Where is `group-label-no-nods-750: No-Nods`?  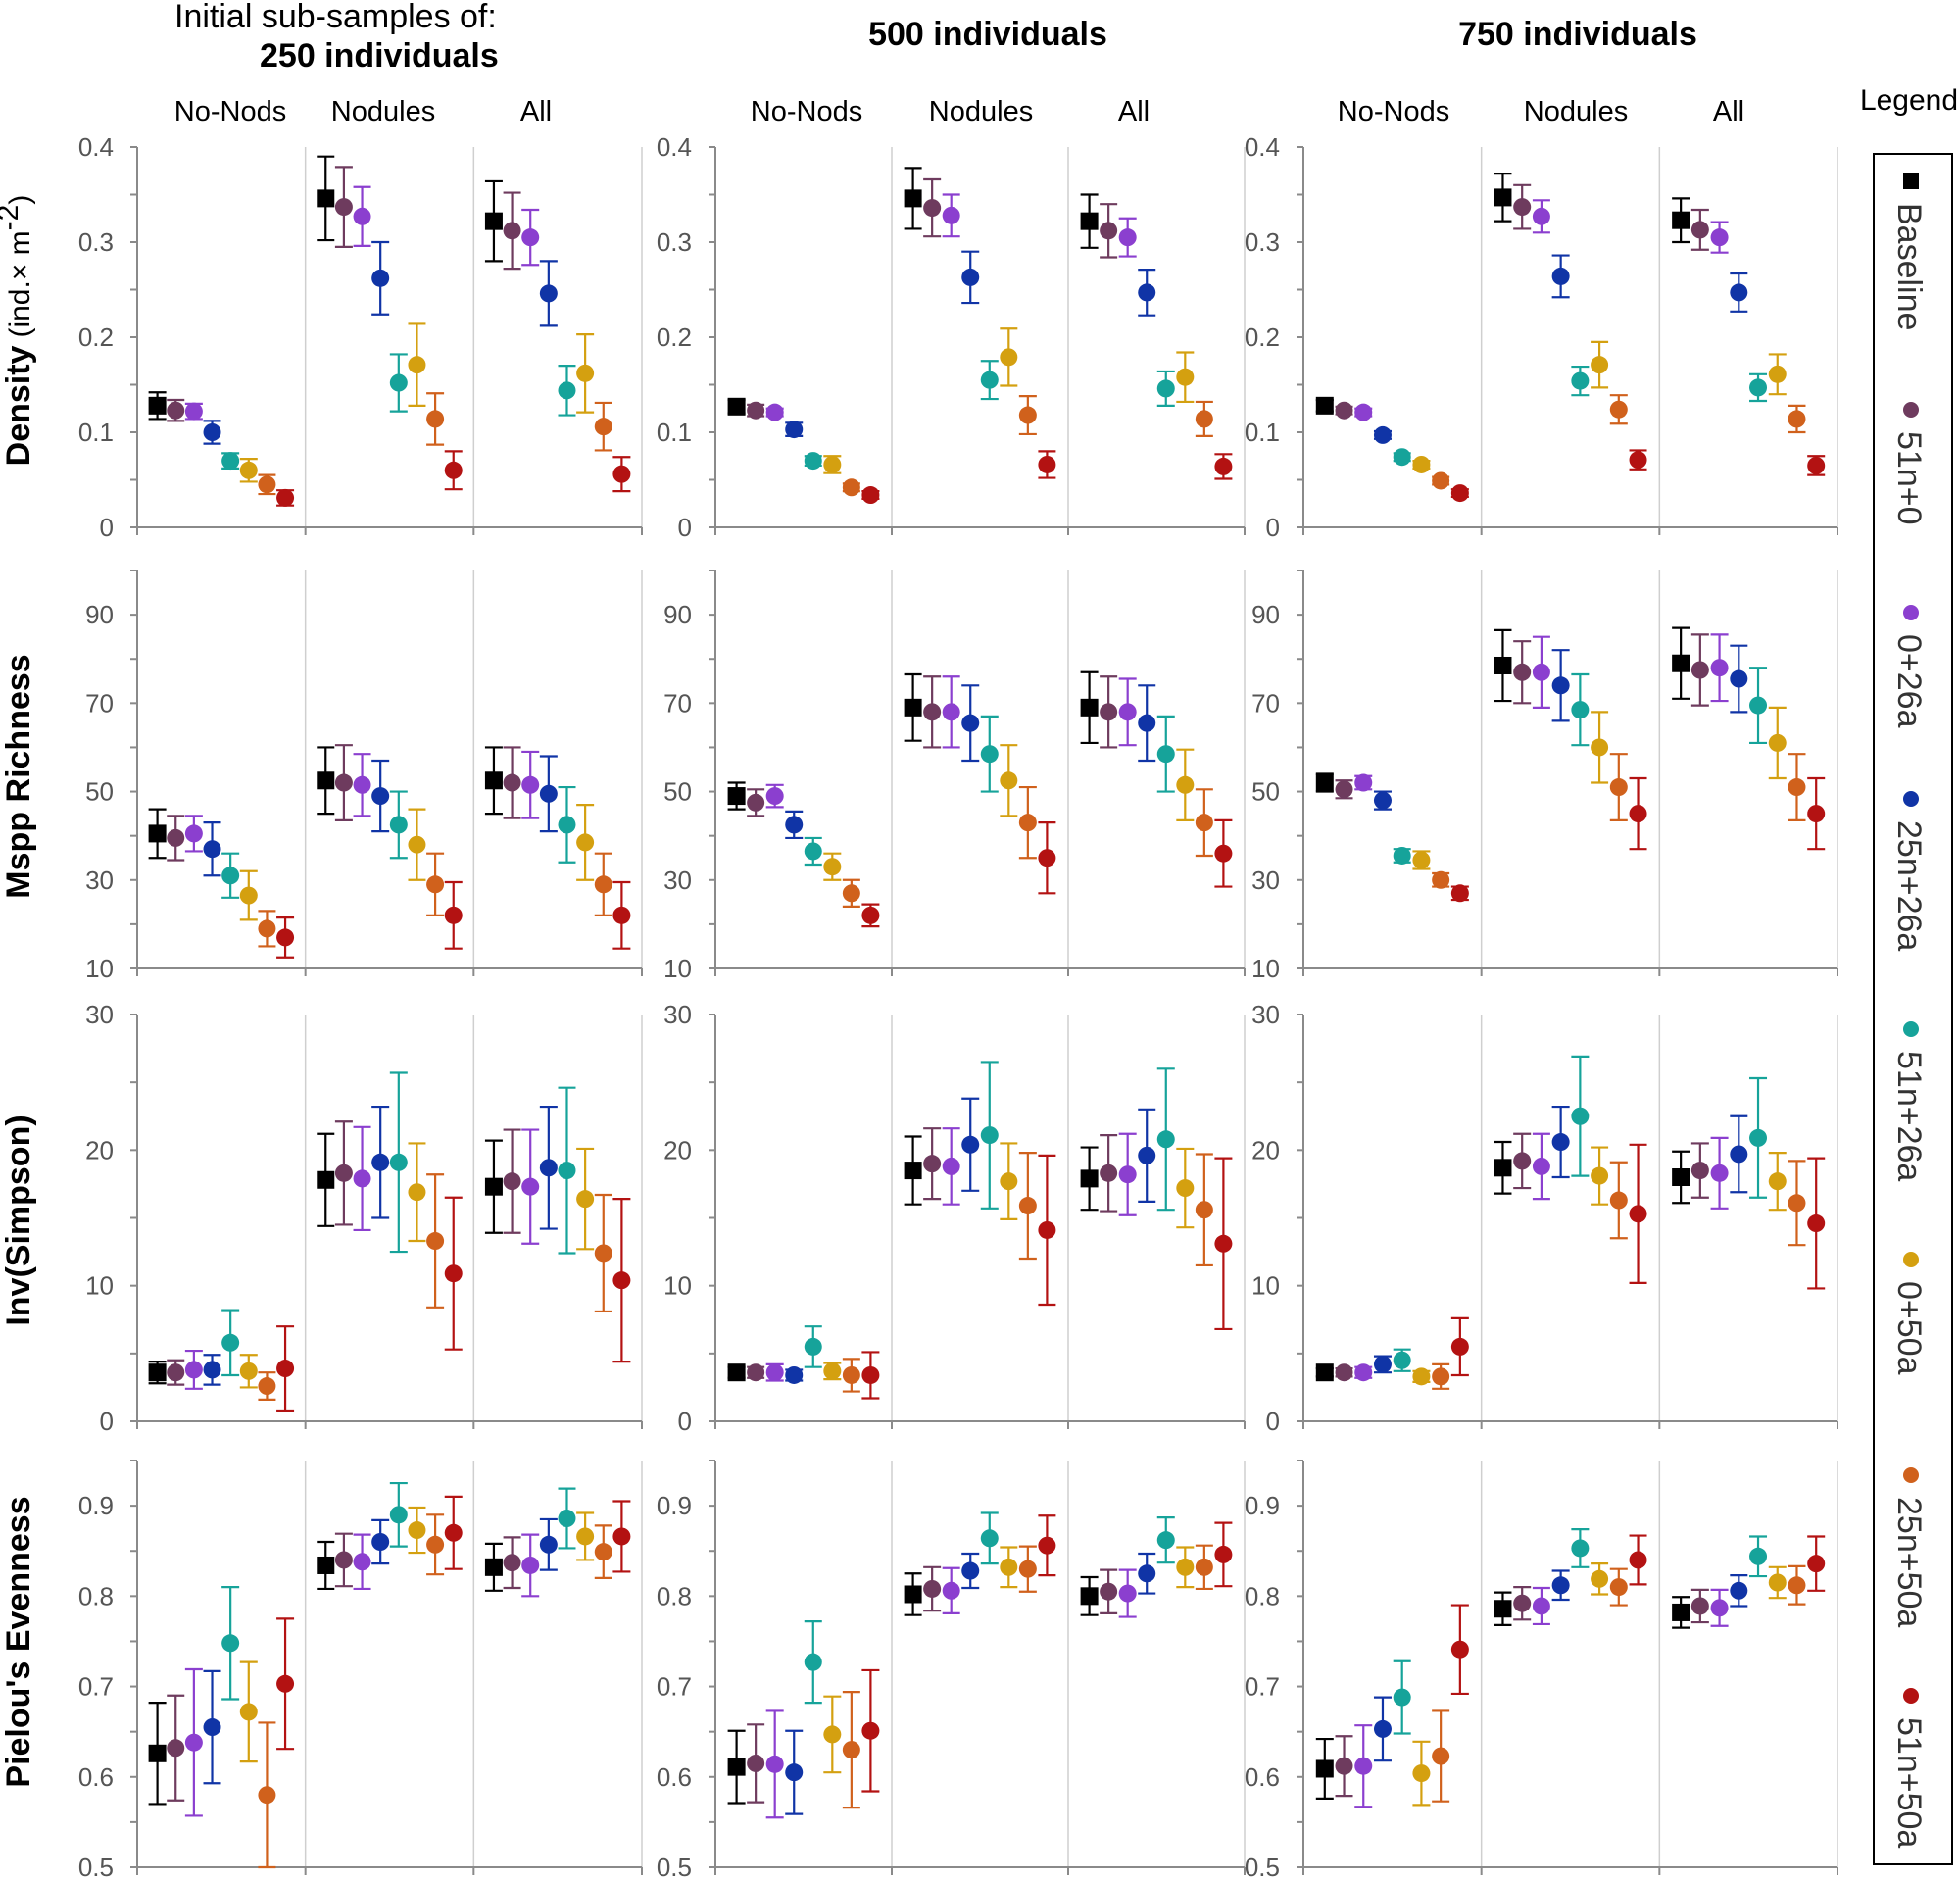 group-label-no-nods-750: No-Nods is located at coordinates (1393, 111).